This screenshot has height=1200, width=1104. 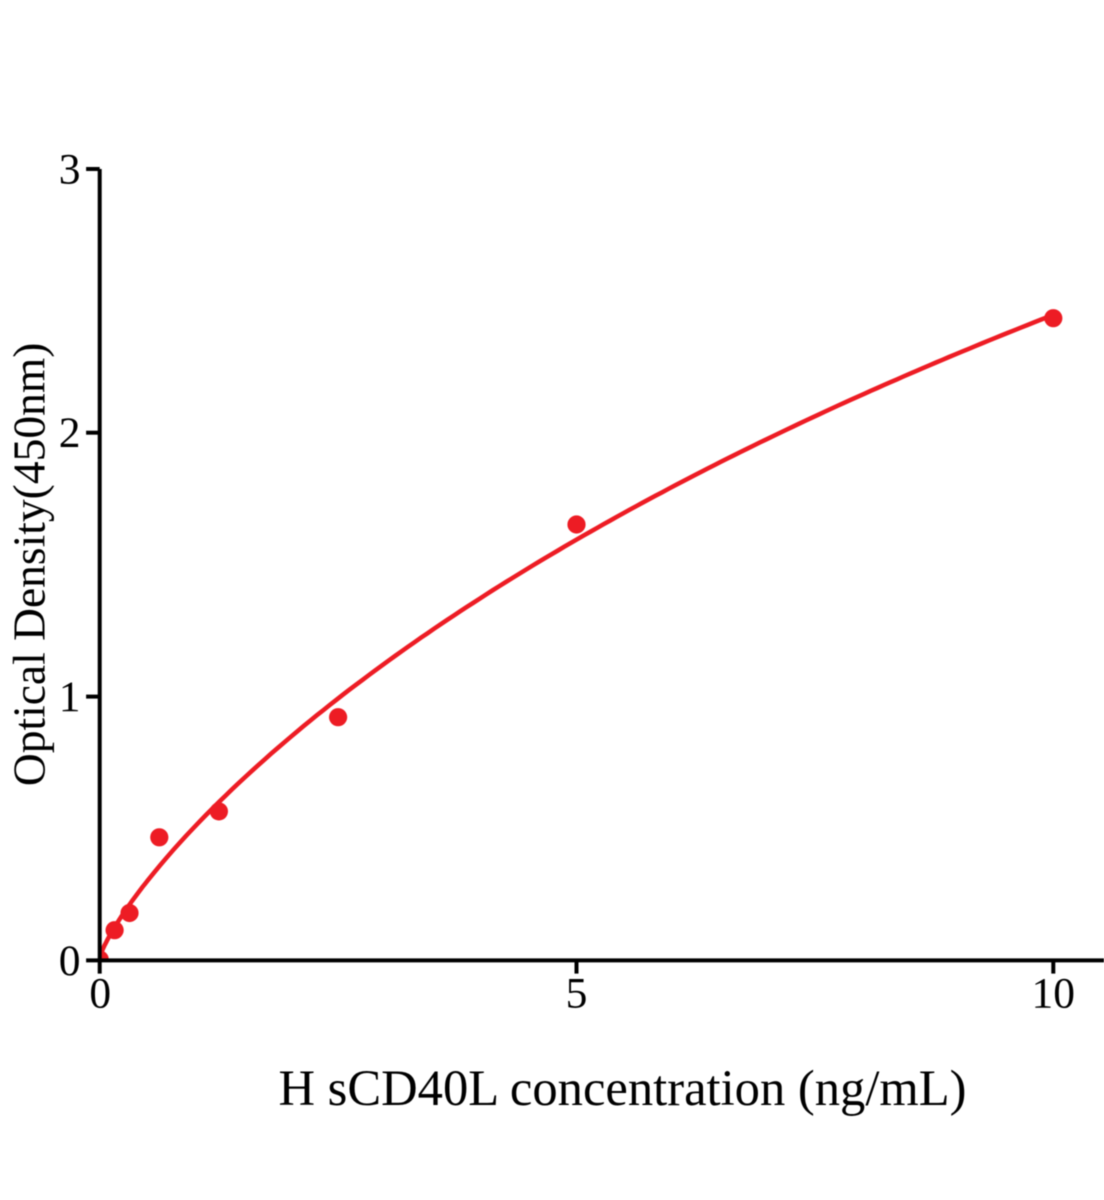 I want to click on svg-text: 3, so click(x=70, y=169).